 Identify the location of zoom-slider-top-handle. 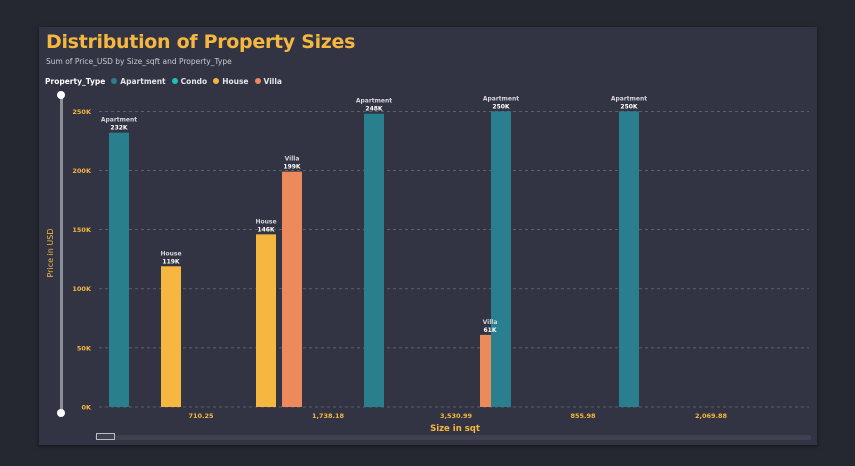
(61, 95).